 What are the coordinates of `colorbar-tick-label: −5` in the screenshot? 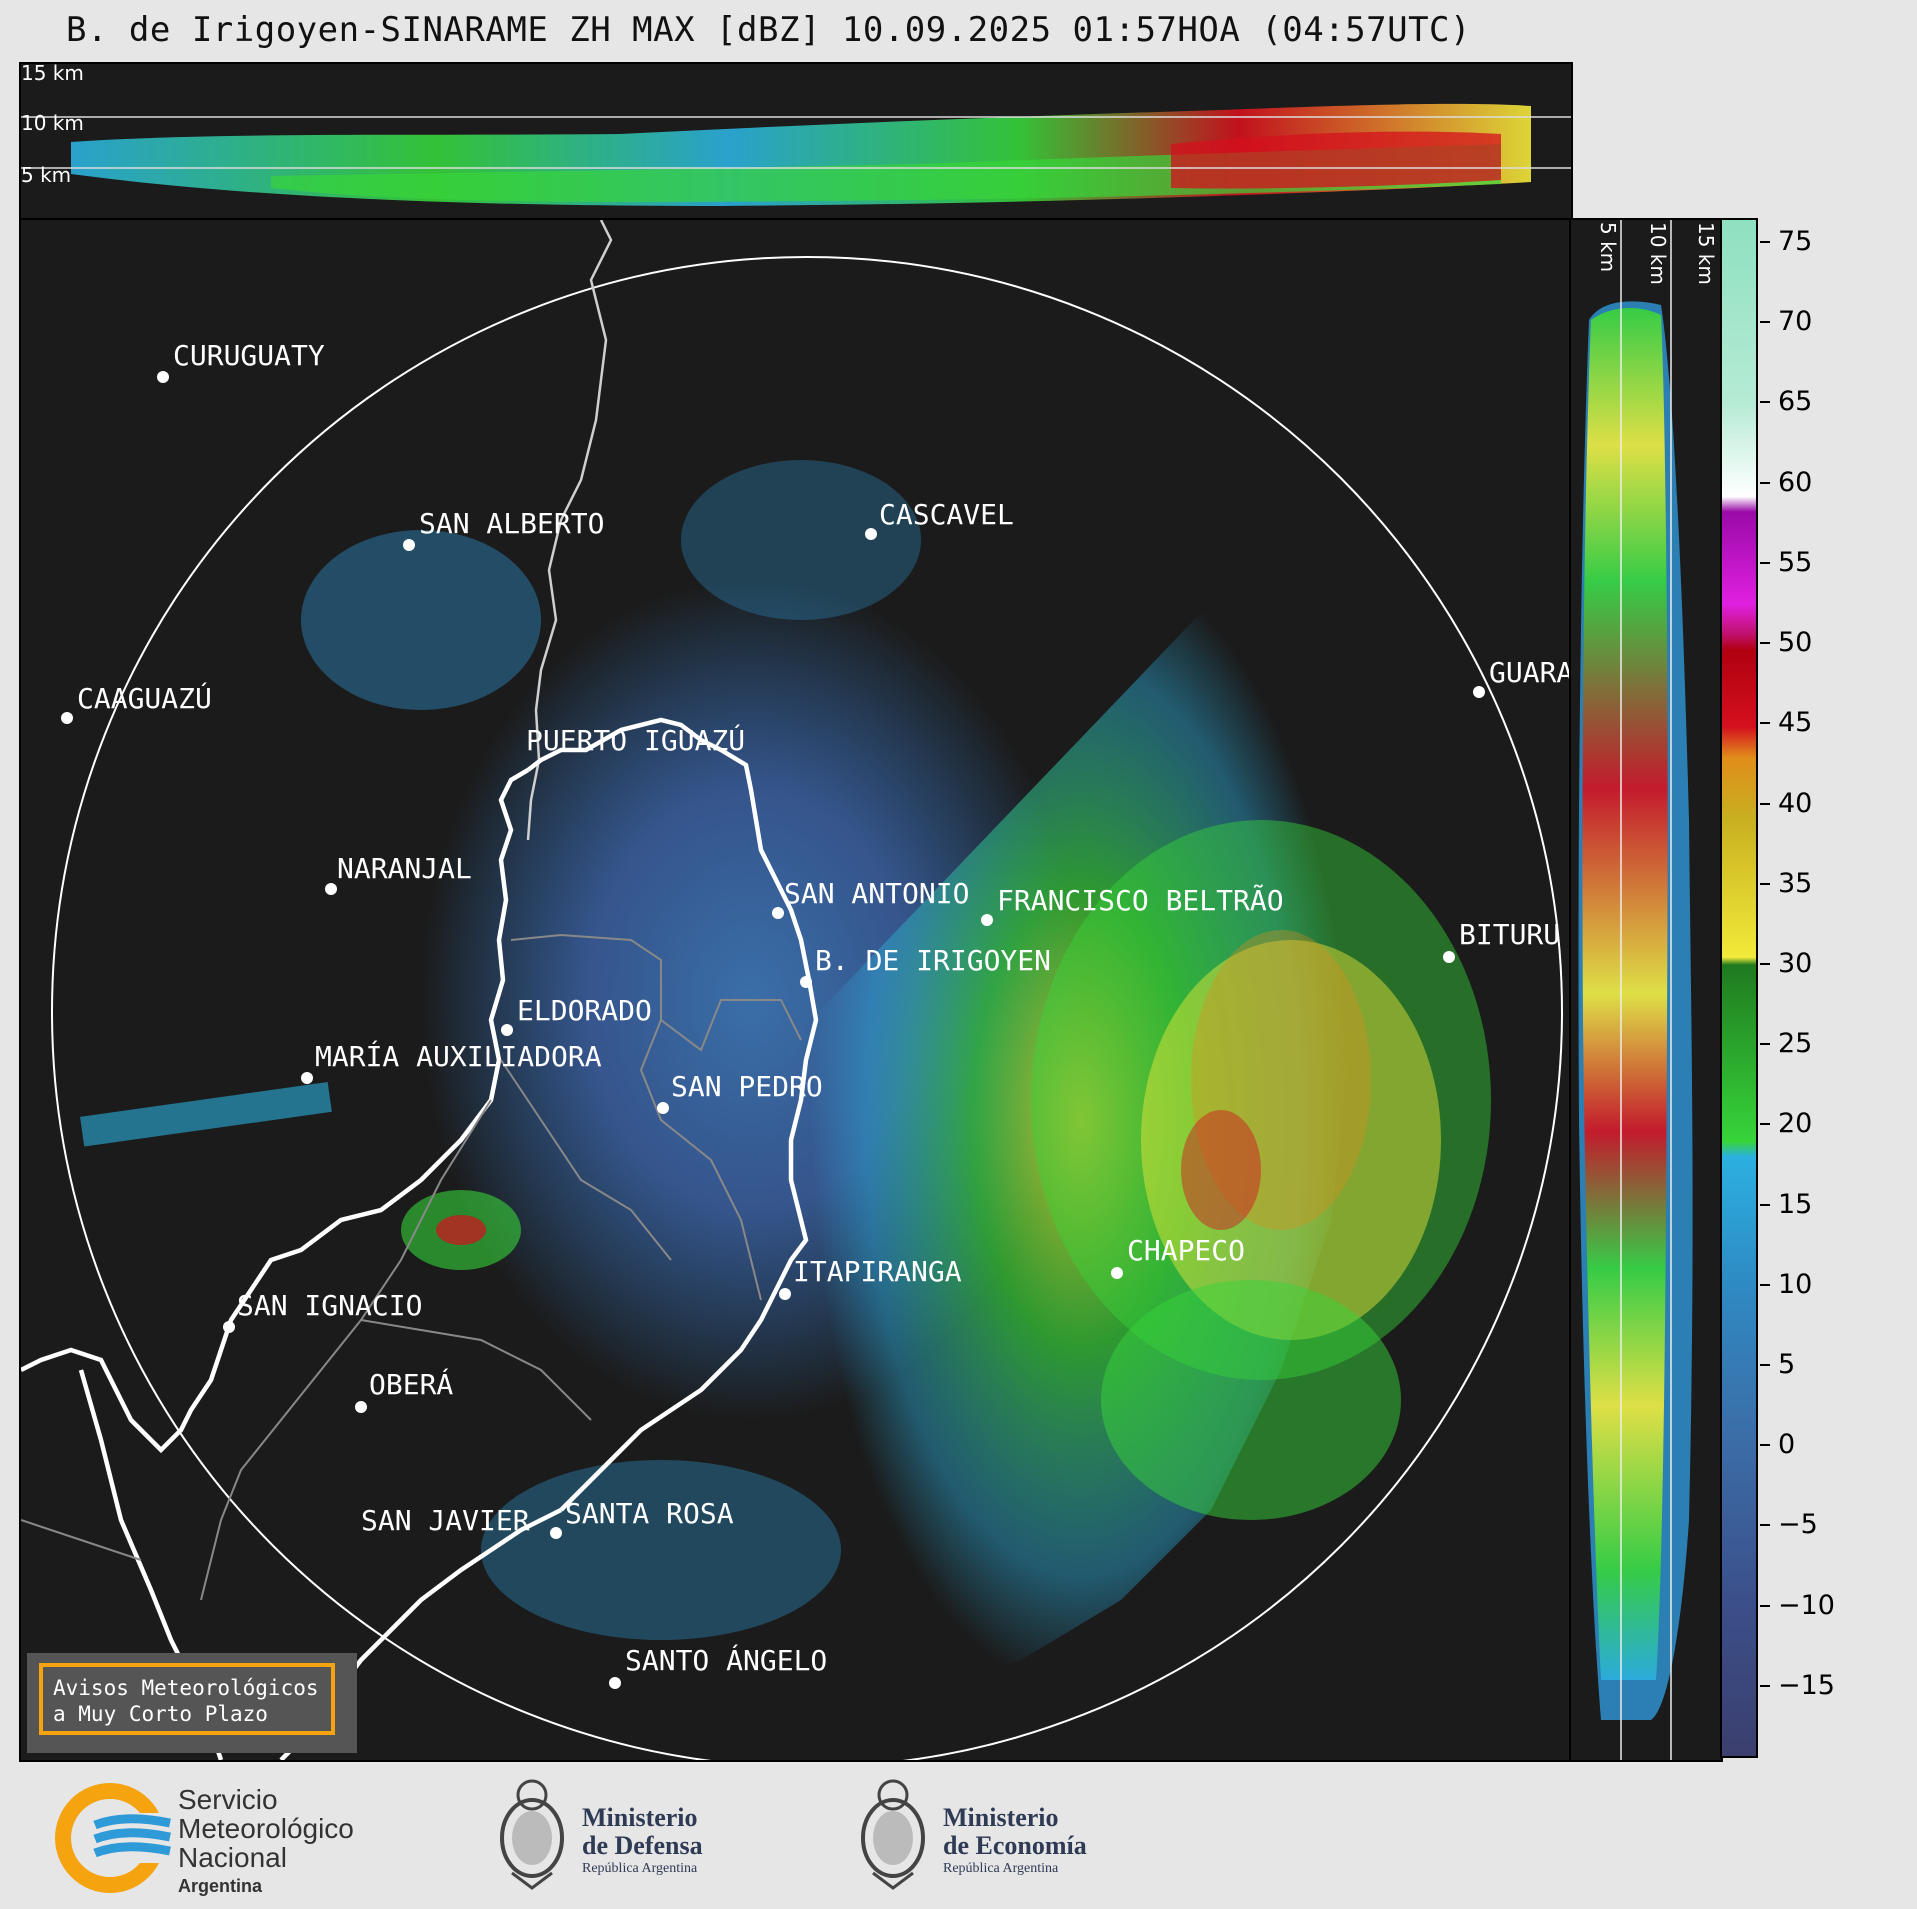 It's located at (1798, 1525).